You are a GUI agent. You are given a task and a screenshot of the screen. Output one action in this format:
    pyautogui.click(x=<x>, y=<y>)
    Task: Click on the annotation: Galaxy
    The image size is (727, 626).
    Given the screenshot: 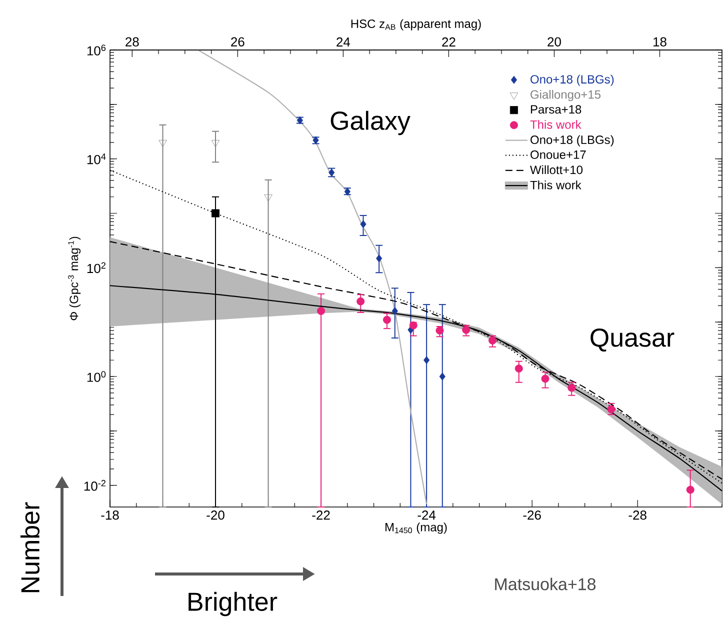 What is the action you would take?
    pyautogui.click(x=370, y=123)
    